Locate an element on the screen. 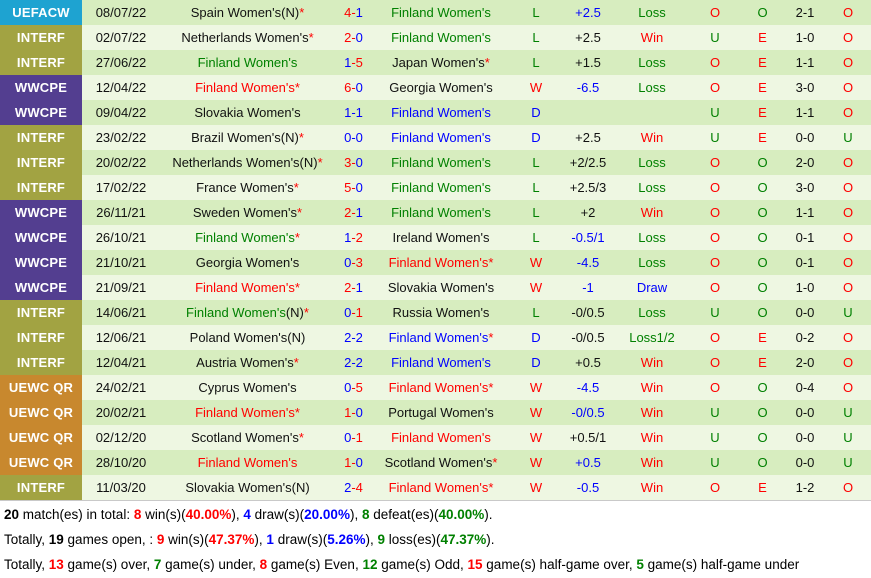 The height and width of the screenshot is (578, 871). summary-segment: game(s) Odd, is located at coordinates (422, 564).